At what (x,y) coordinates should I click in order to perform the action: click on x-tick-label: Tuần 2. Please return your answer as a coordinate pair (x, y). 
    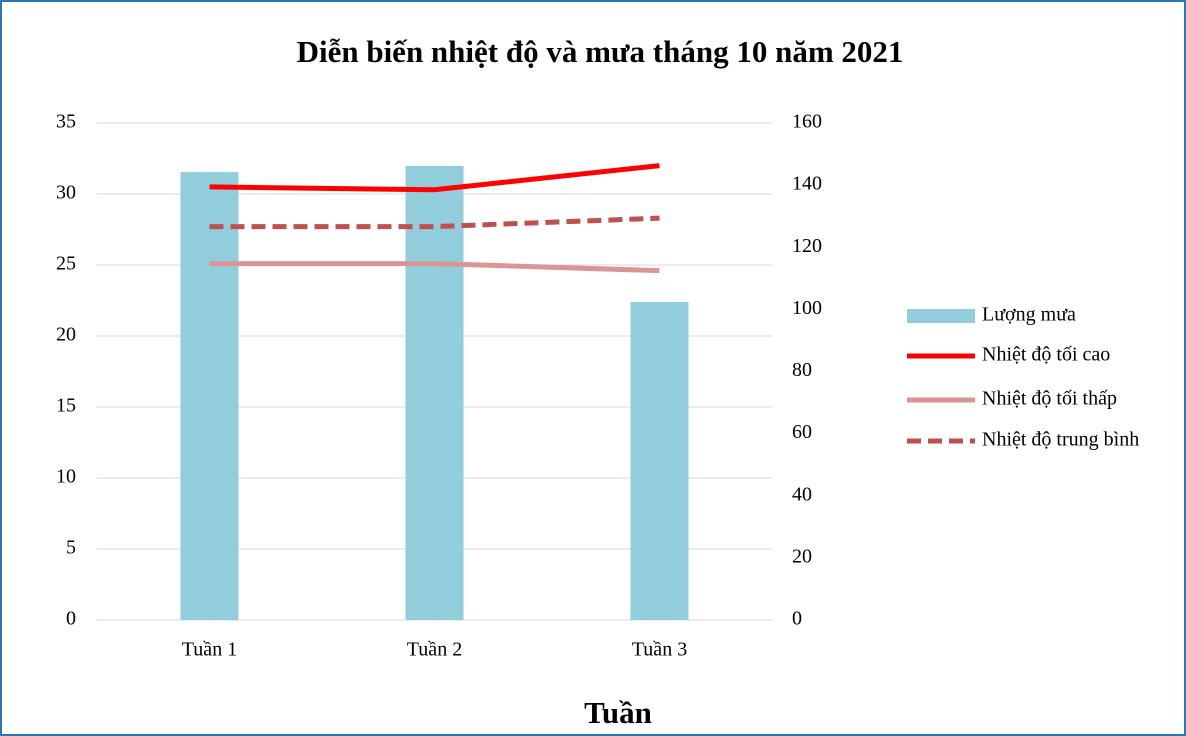
    Looking at the image, I should click on (434, 650).